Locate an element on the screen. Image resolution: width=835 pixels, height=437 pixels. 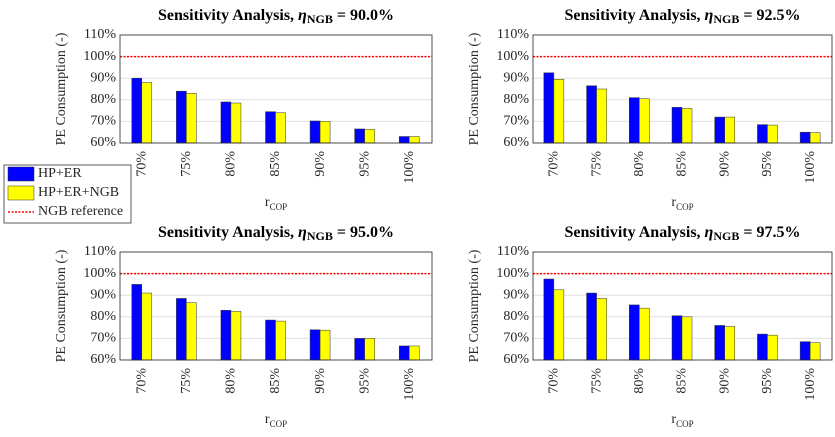
chart-title: Sensitivity Analysis, ηNGB = 90.0% is located at coordinates (276, 16).